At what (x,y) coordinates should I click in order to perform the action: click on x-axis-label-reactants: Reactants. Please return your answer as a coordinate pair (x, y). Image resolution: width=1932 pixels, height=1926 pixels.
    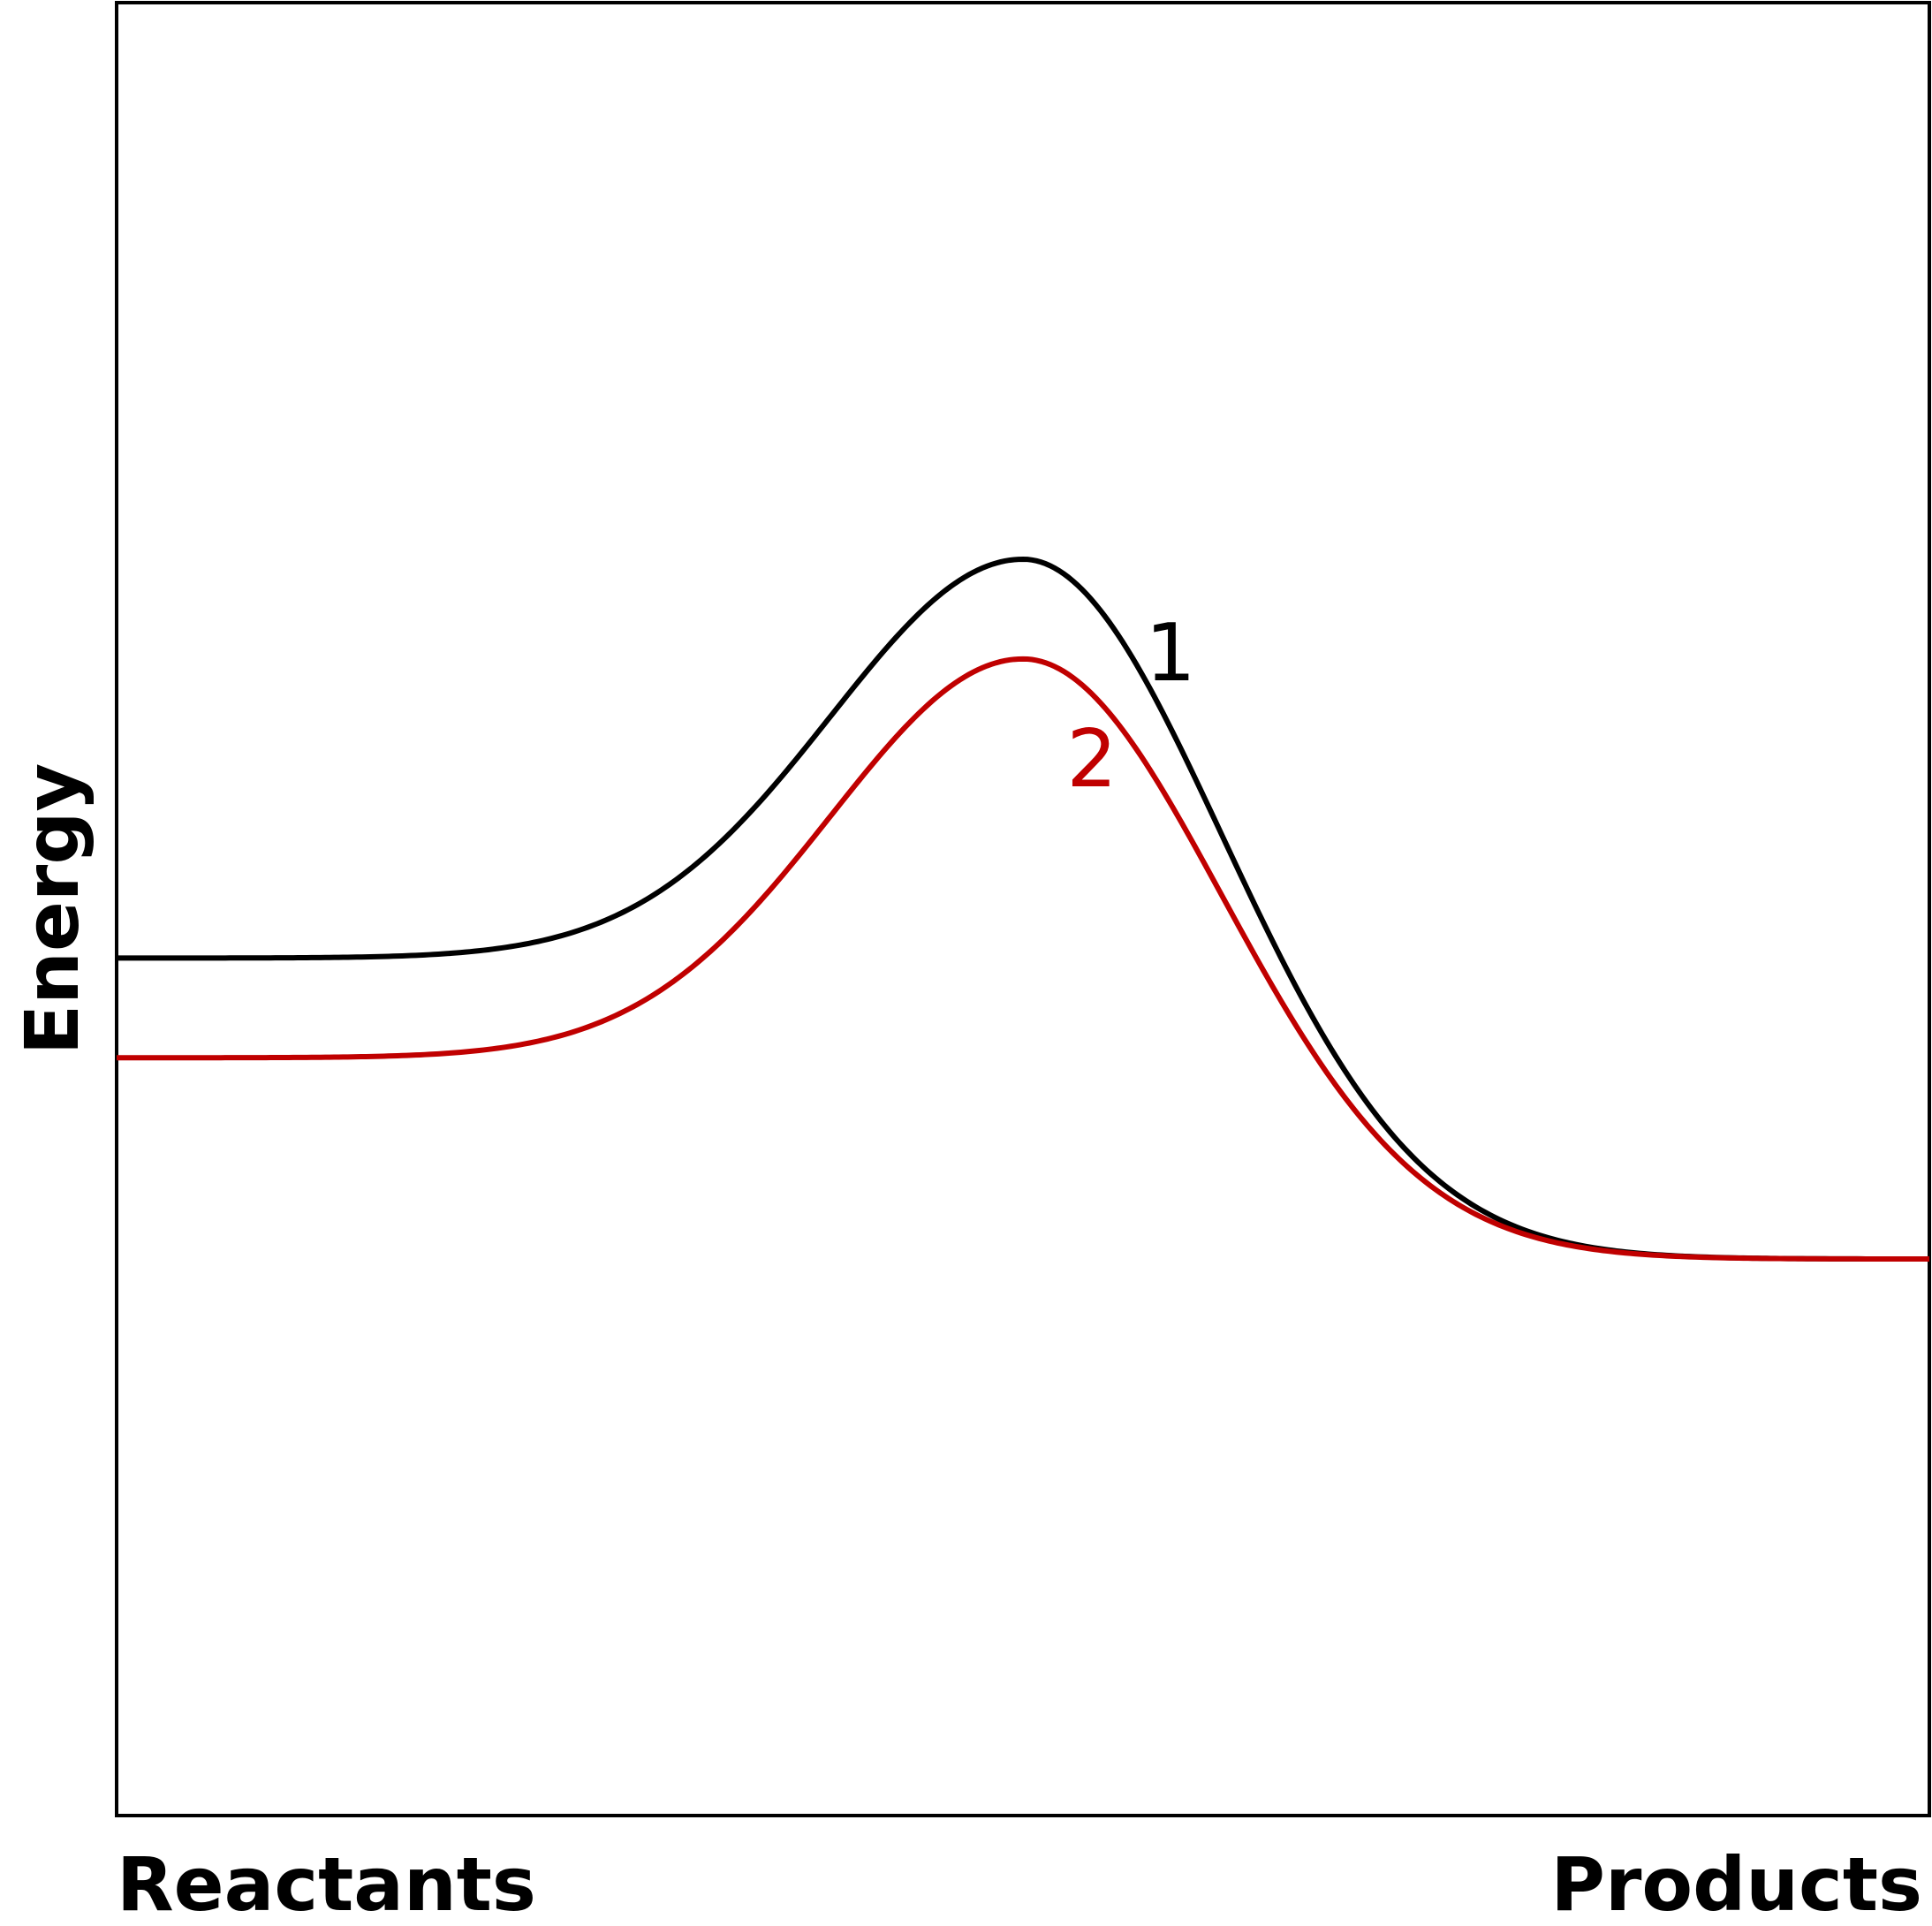
    Looking at the image, I should click on (327, 1883).